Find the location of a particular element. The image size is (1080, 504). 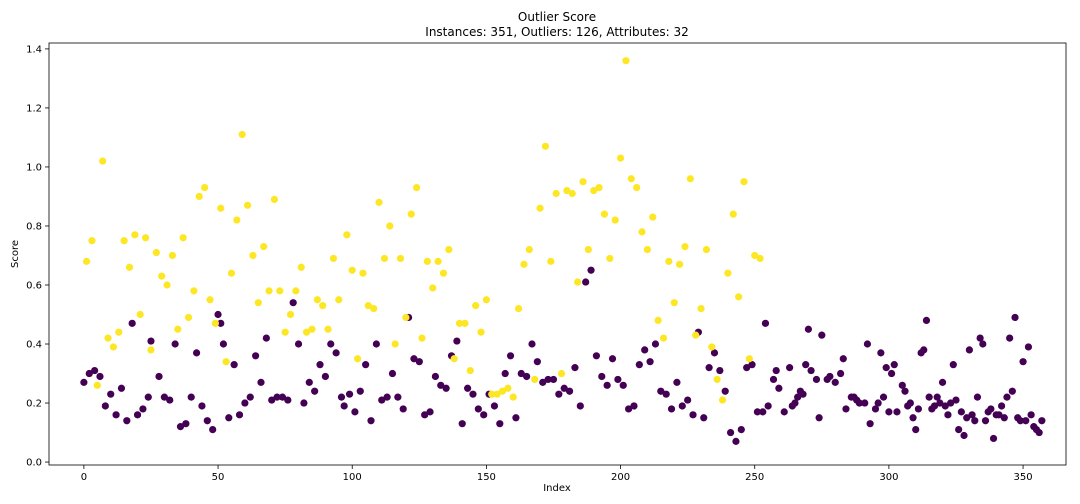

x-tick-label: 50 is located at coordinates (218, 477).